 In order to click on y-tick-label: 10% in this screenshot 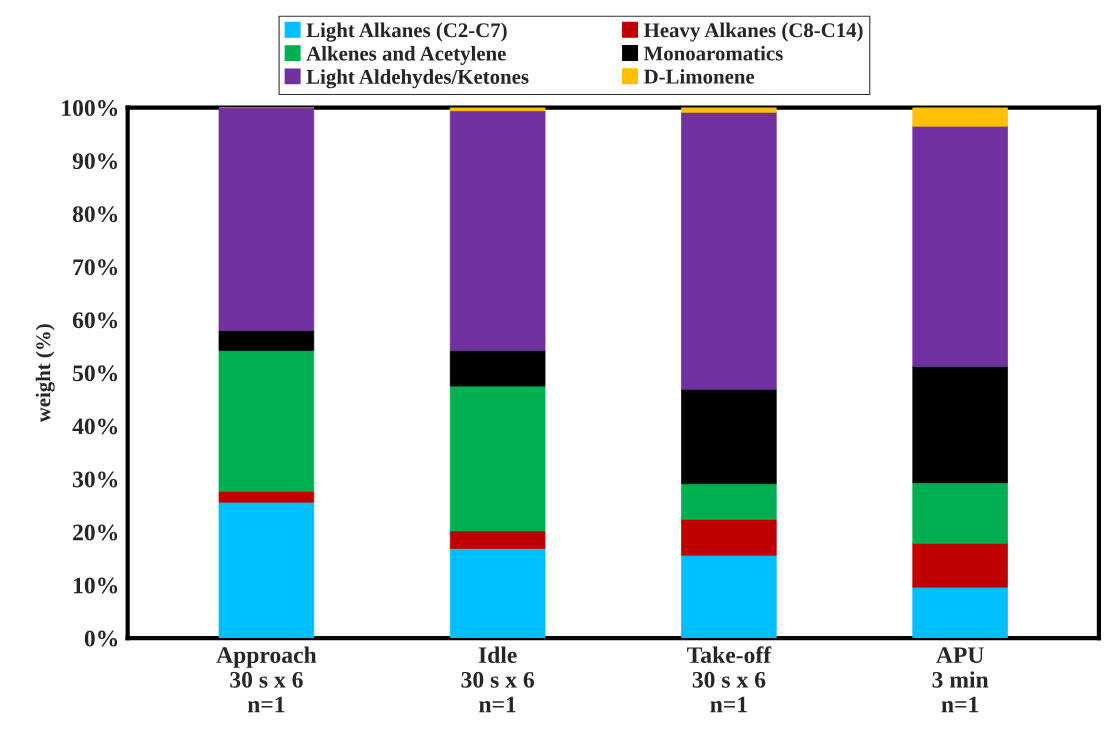, I will do `click(95, 585)`.